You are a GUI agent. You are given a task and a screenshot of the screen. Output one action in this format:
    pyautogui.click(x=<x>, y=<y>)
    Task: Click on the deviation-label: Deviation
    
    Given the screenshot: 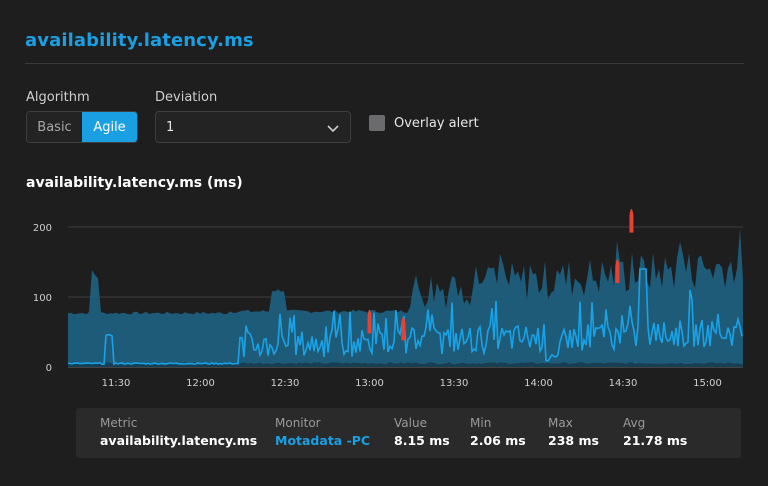 What is the action you would take?
    pyautogui.click(x=186, y=97)
    